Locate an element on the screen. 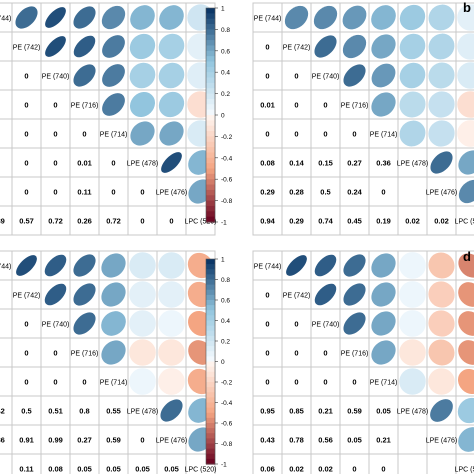  colorbar-tick-label: 0.8 is located at coordinates (225, 280).